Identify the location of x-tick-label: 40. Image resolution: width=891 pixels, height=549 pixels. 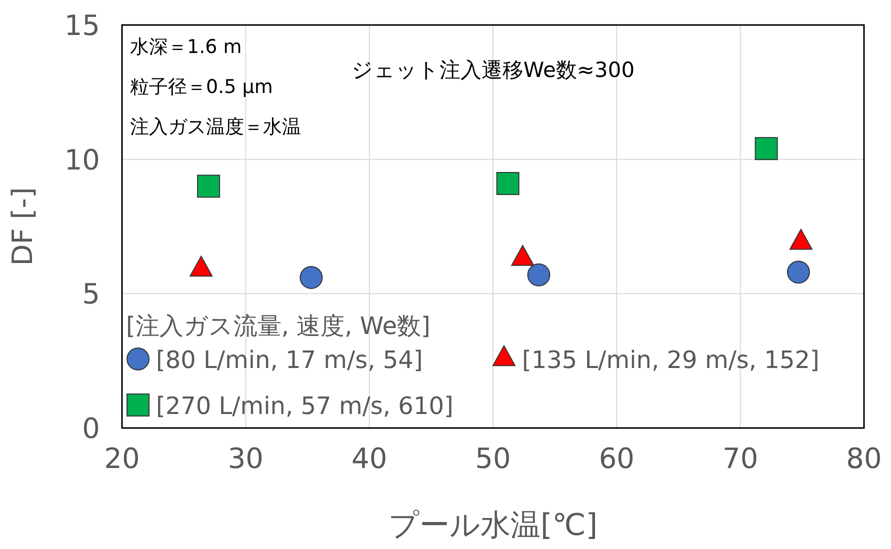
(370, 458).